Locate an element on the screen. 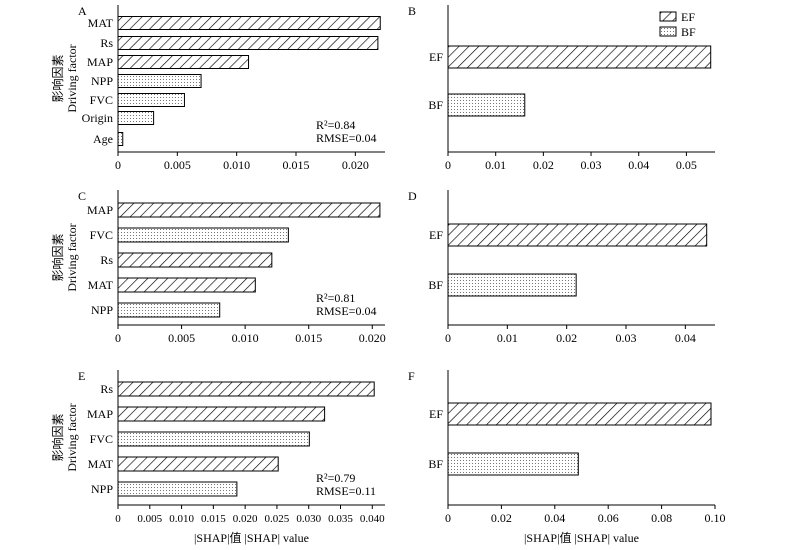  x-tick-label: 0.01 is located at coordinates (507, 338).